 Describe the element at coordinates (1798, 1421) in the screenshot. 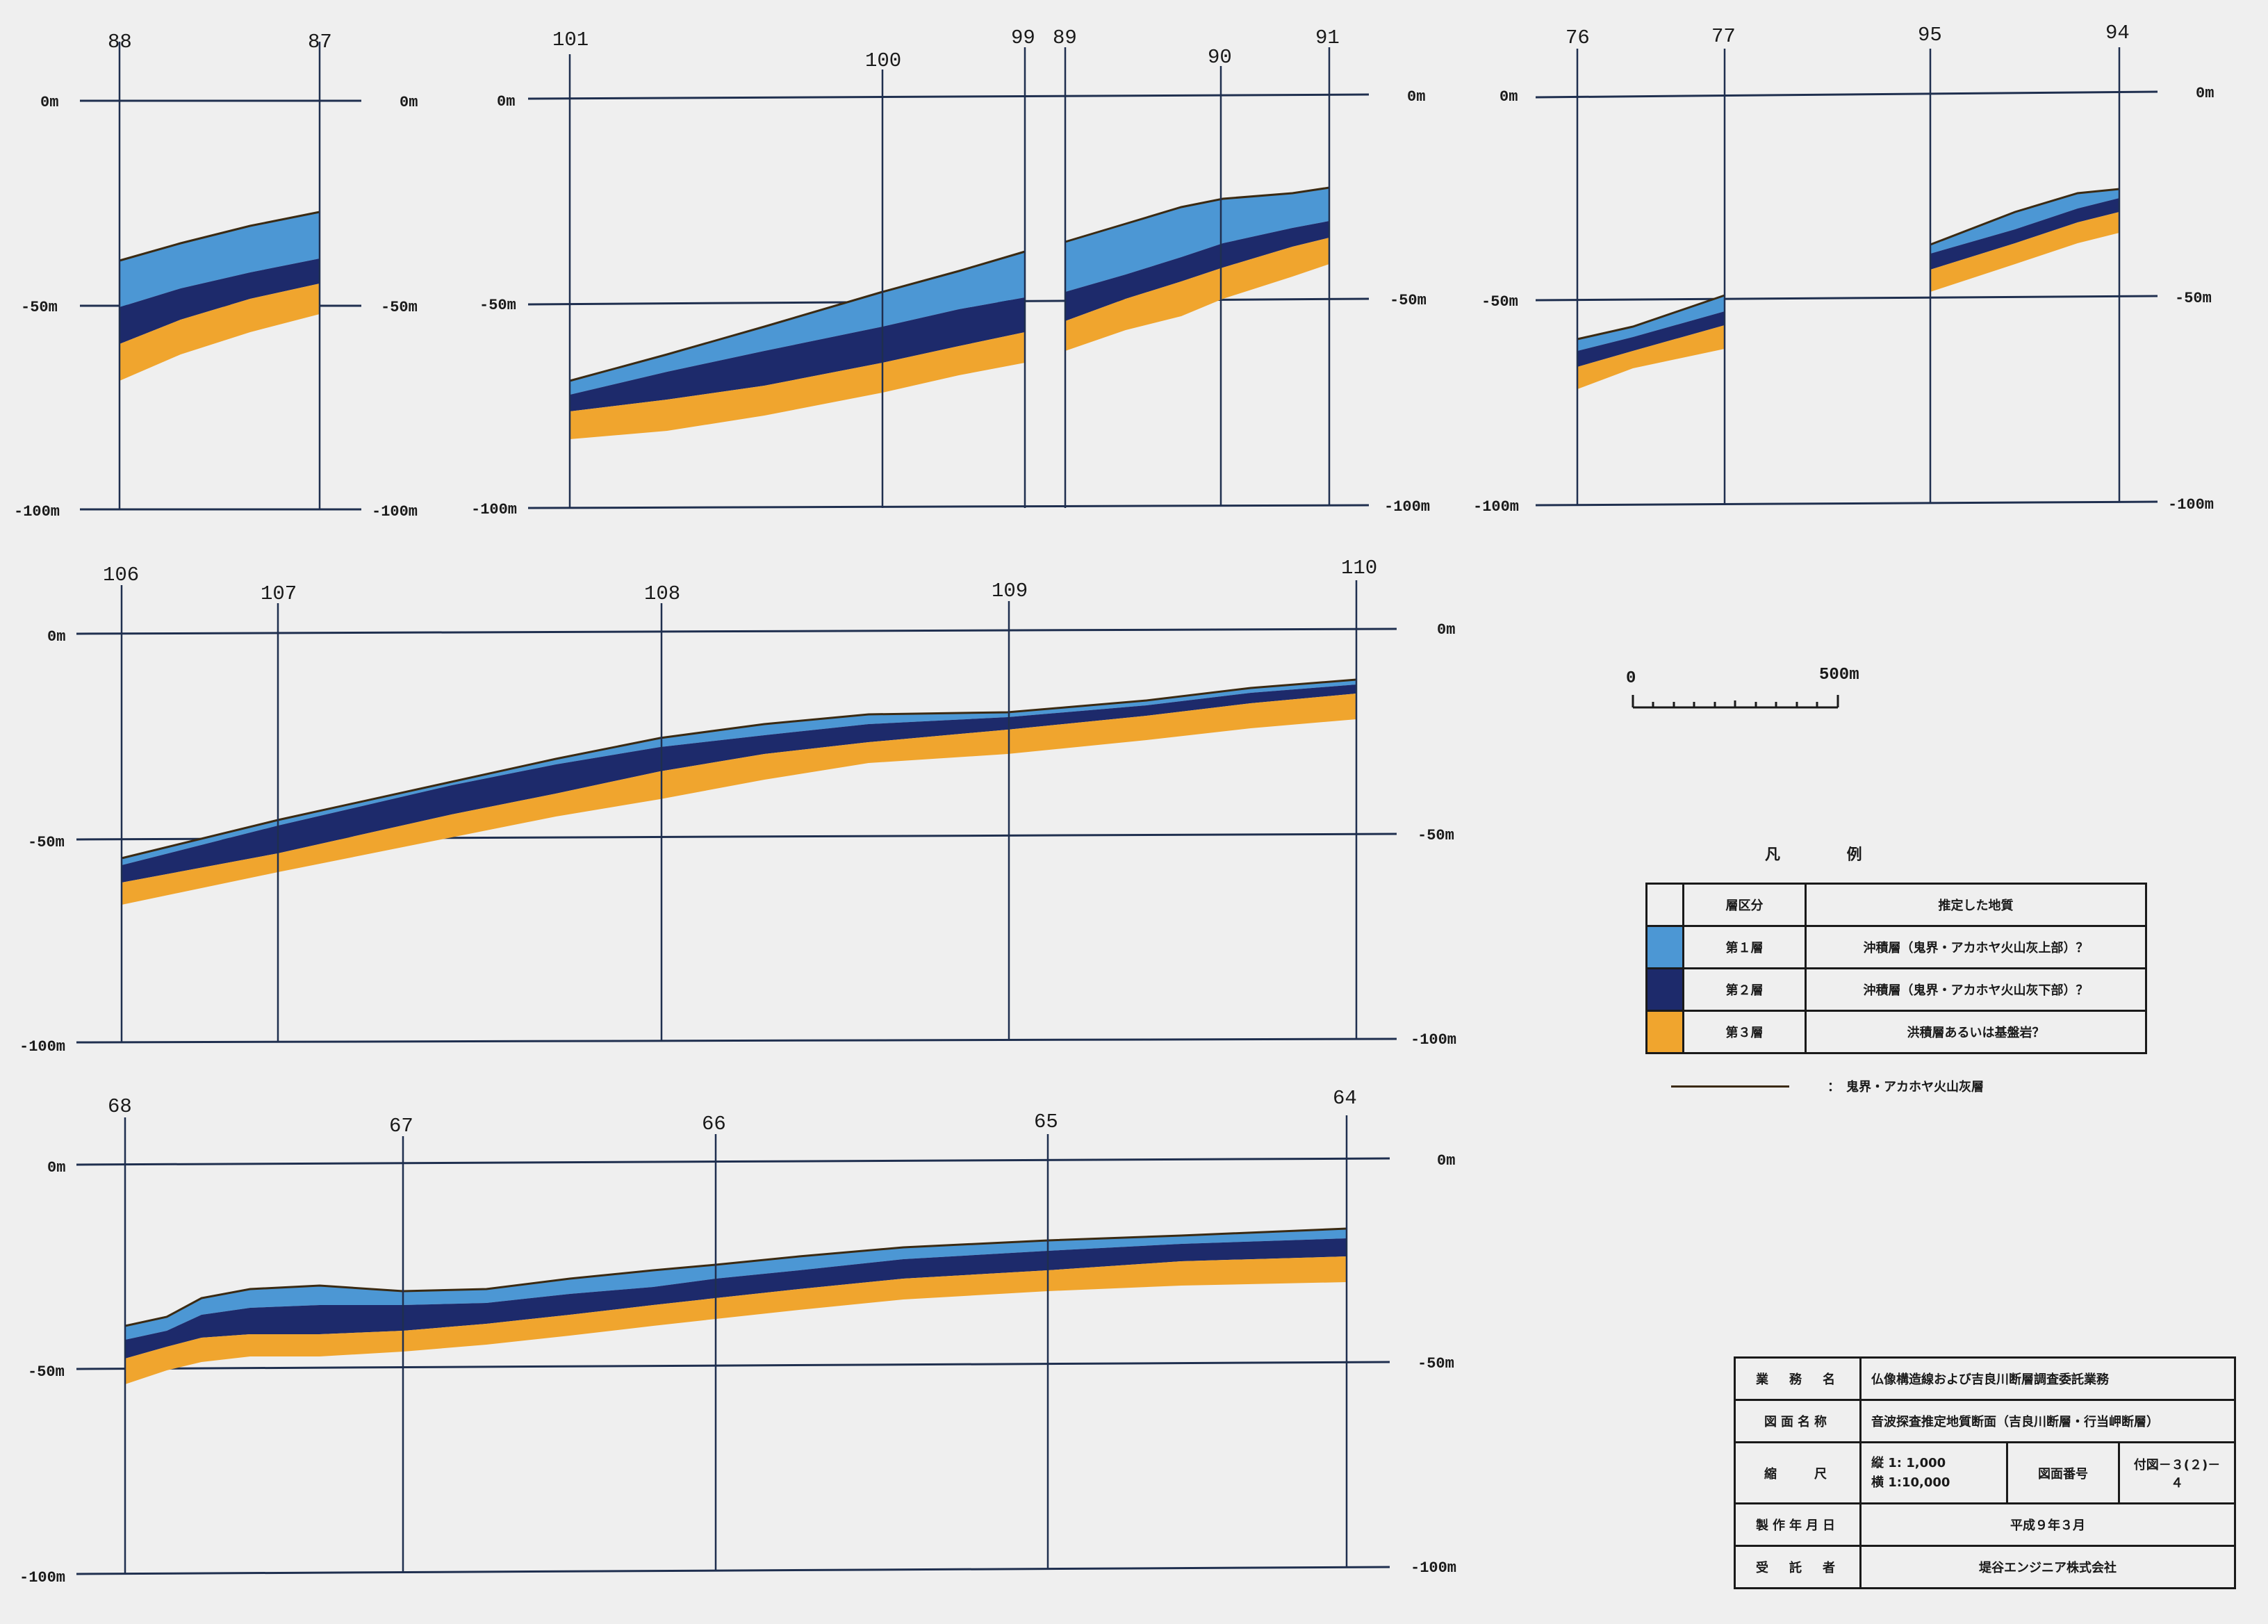

I see `drawing-label: 図面名称` at that location.